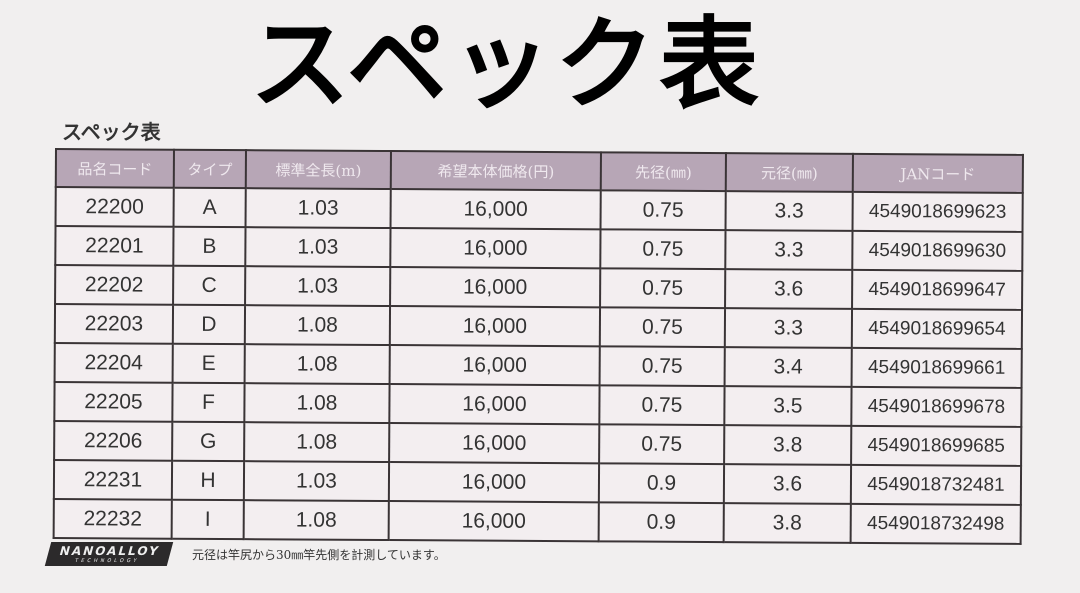 The width and height of the screenshot is (1080, 593). What do you see at coordinates (208, 402) in the screenshot?
I see `cell-type: F` at bounding box center [208, 402].